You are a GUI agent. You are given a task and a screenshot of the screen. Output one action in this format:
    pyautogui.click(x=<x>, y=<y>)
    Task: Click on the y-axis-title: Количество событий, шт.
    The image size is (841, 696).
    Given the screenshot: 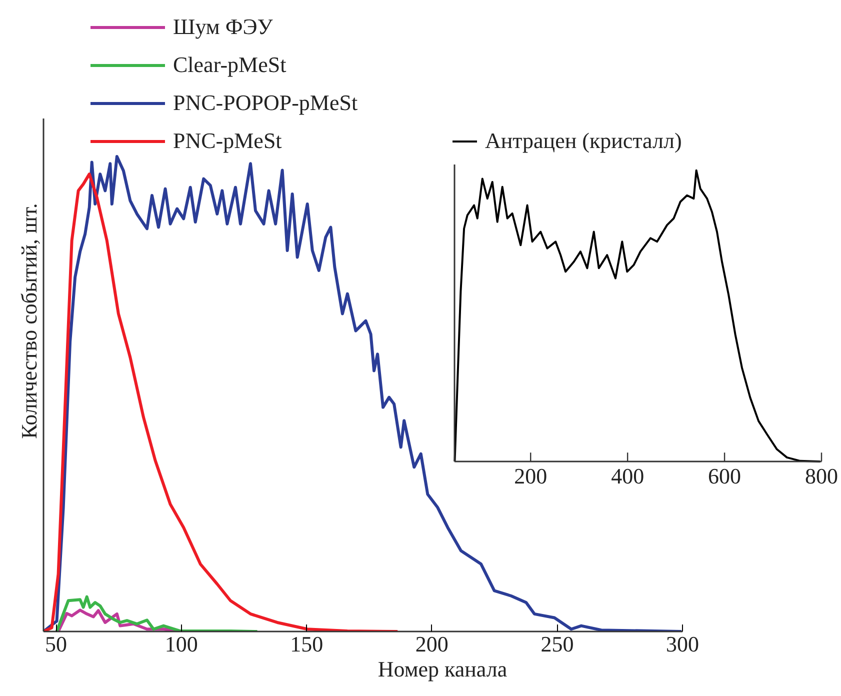 What is the action you would take?
    pyautogui.click(x=29, y=321)
    